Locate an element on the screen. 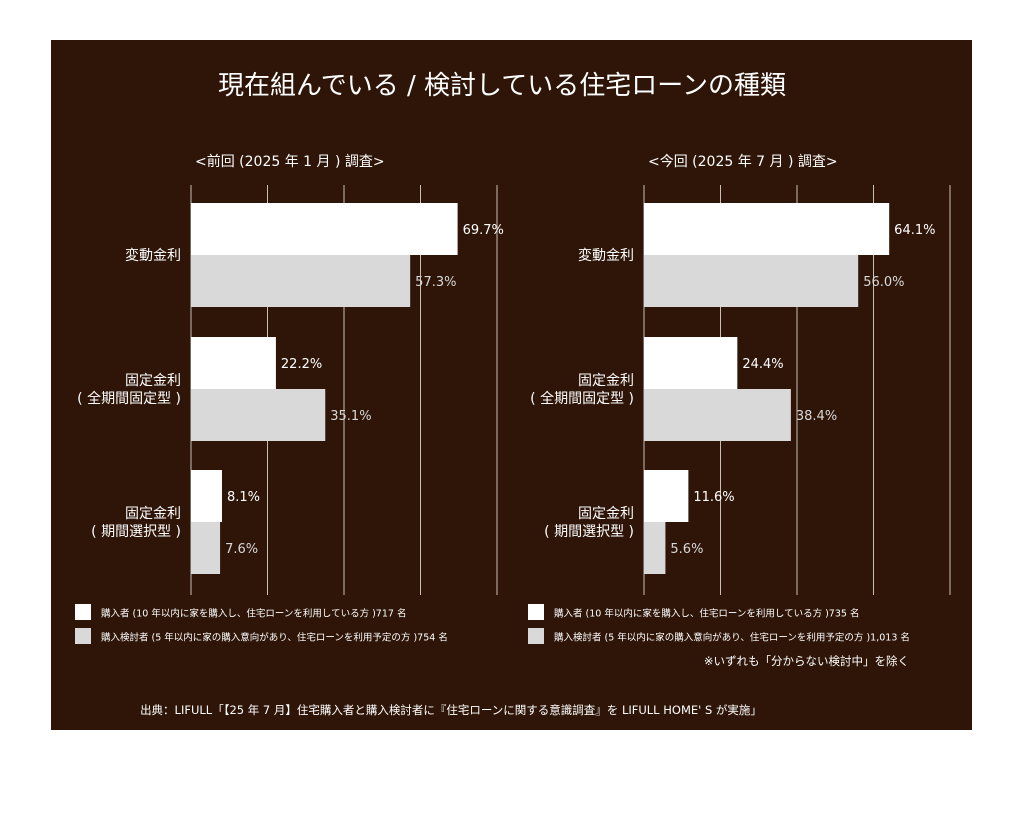 The width and height of the screenshot is (1024, 819). legend-label: 購入者 (10 年以内に家を購入し、住宅ローンを利用している方 )735 名 is located at coordinates (706, 614).